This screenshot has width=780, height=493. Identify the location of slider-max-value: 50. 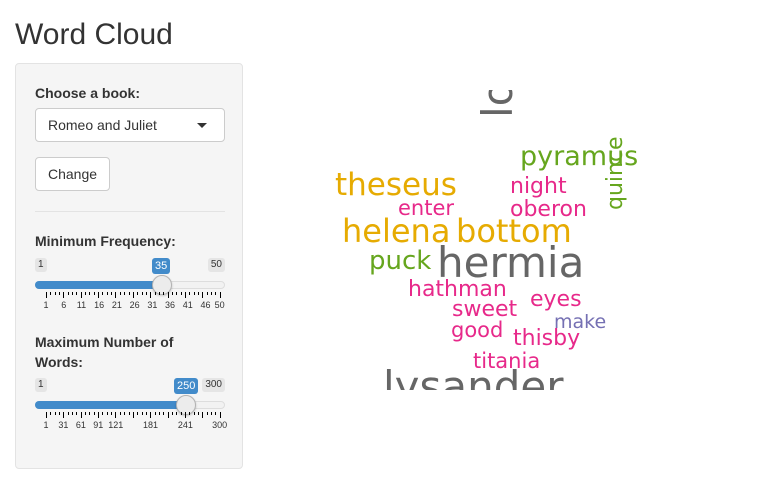
(216, 265).